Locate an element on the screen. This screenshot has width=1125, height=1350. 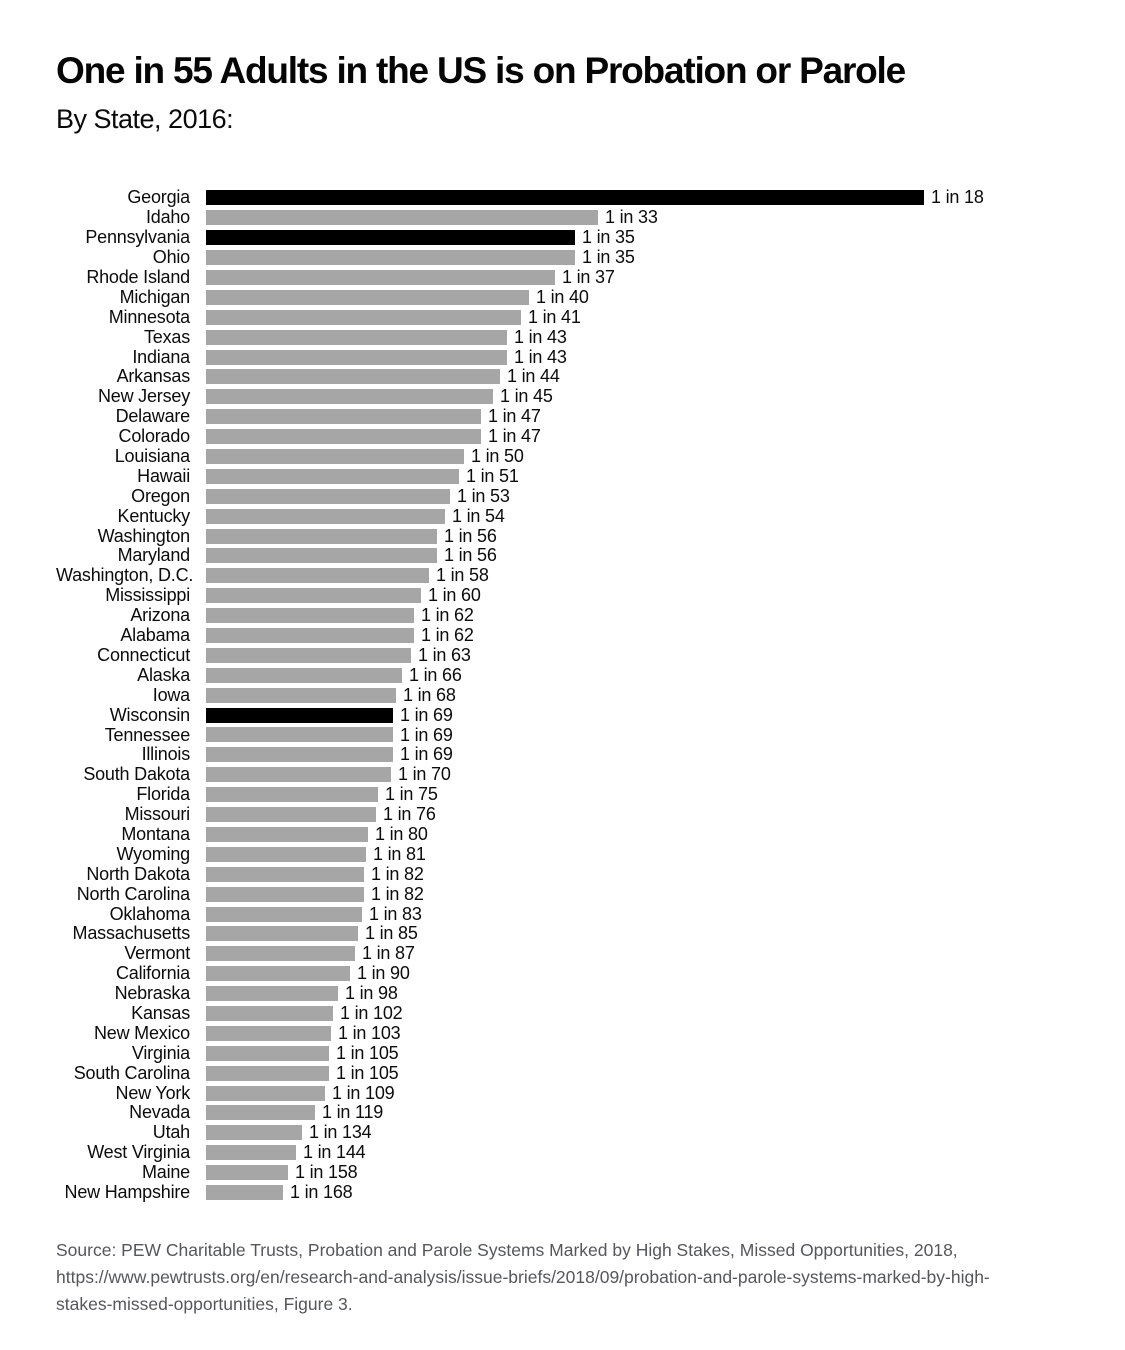
chart-row: Connecticut 1 in 63 is located at coordinates (576, 655).